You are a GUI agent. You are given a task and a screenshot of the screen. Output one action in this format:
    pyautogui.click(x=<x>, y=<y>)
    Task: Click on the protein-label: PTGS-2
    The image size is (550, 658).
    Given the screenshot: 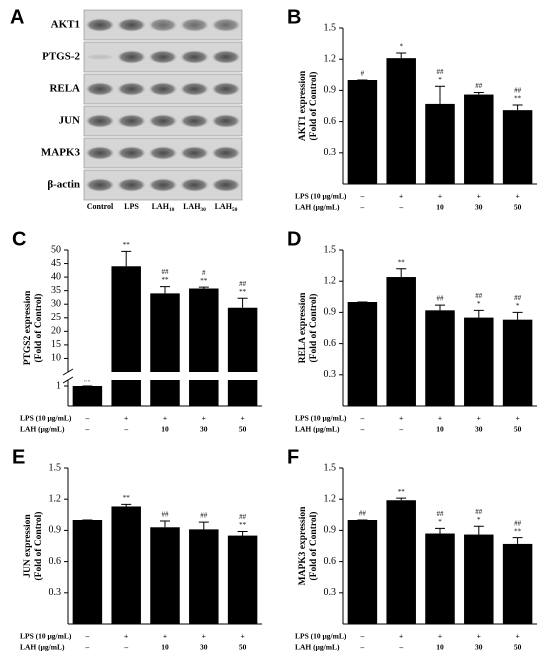 What is the action you would take?
    pyautogui.click(x=61, y=57)
    